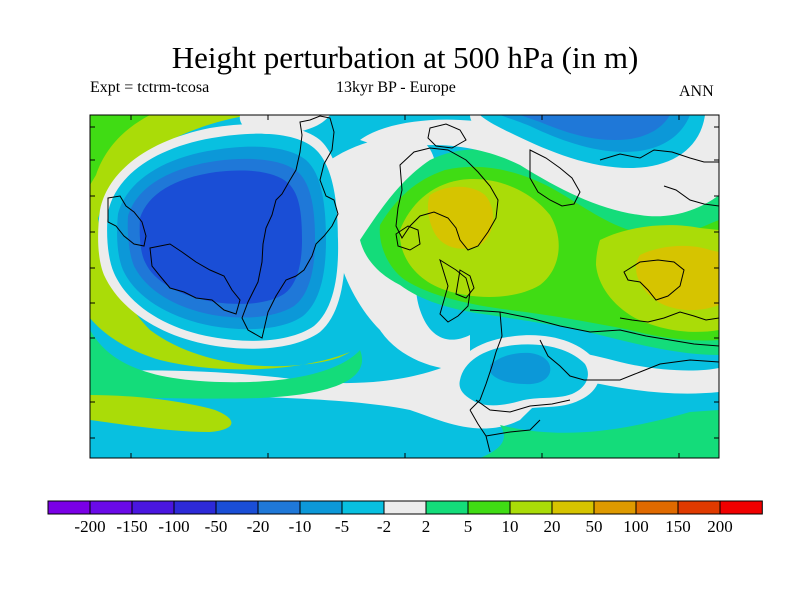 The width and height of the screenshot is (800, 600). What do you see at coordinates (174, 255) in the screenshot?
I see `north-america-coast` at bounding box center [174, 255].